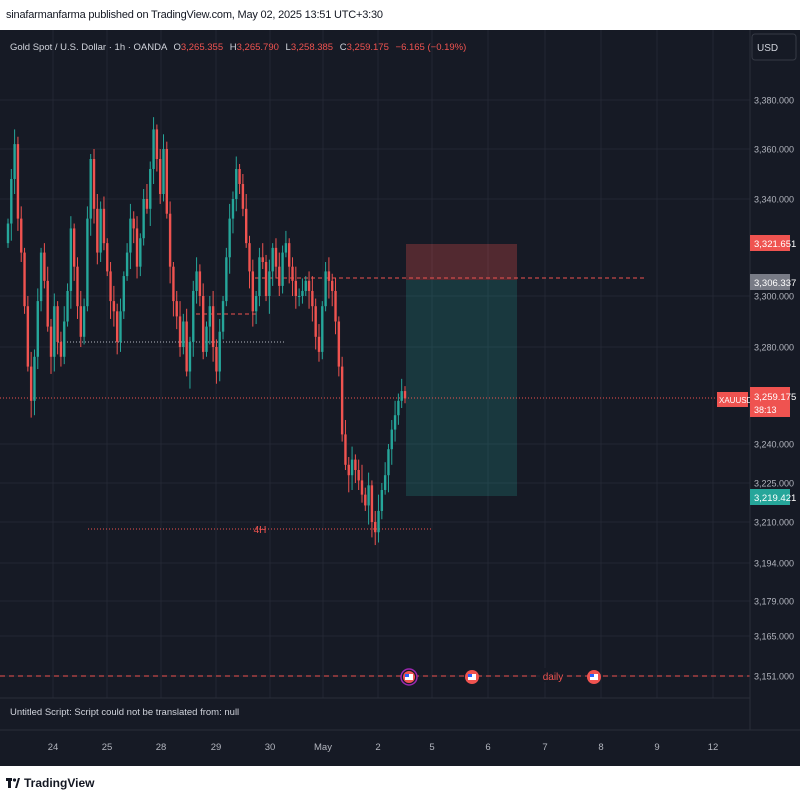  Describe the element at coordinates (774, 200) in the screenshot. I see `y-tick-label: 3,340.000` at that location.